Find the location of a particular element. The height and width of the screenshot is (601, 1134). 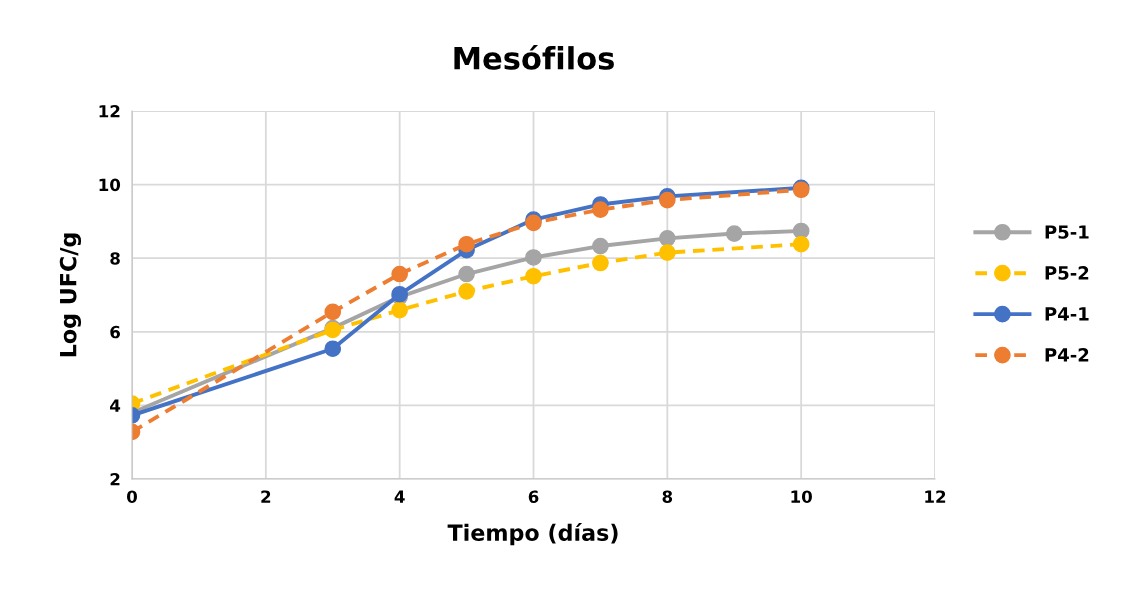

x-tick-label: 12 is located at coordinates (935, 496).